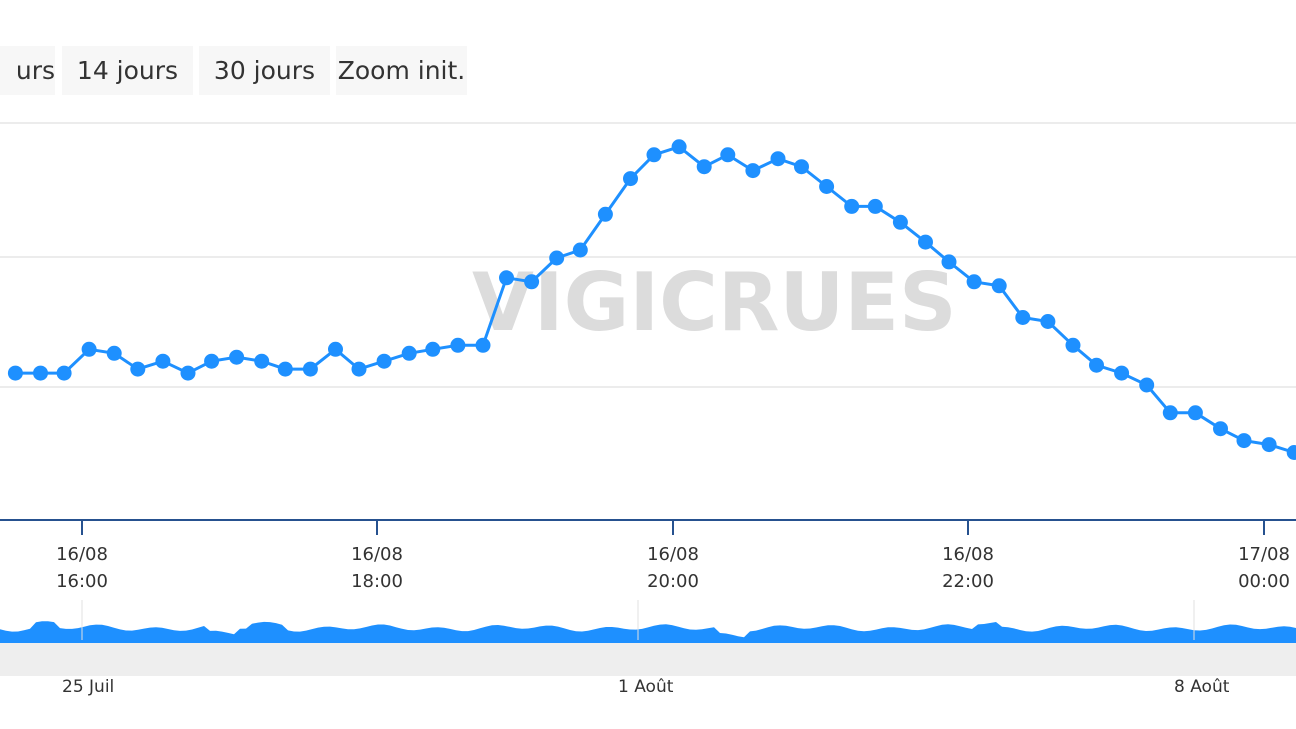 Image resolution: width=1296 pixels, height=729 pixels. What do you see at coordinates (1264, 554) in the screenshot?
I see `x-tick-label: 17/08` at bounding box center [1264, 554].